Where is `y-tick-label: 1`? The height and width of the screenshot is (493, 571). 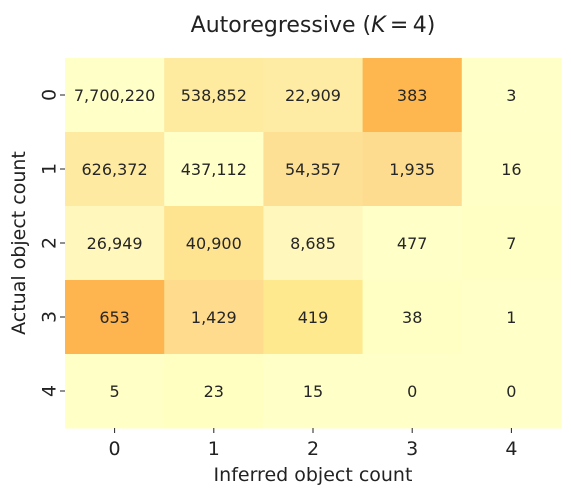 y-tick-label: 1 is located at coordinates (50, 169).